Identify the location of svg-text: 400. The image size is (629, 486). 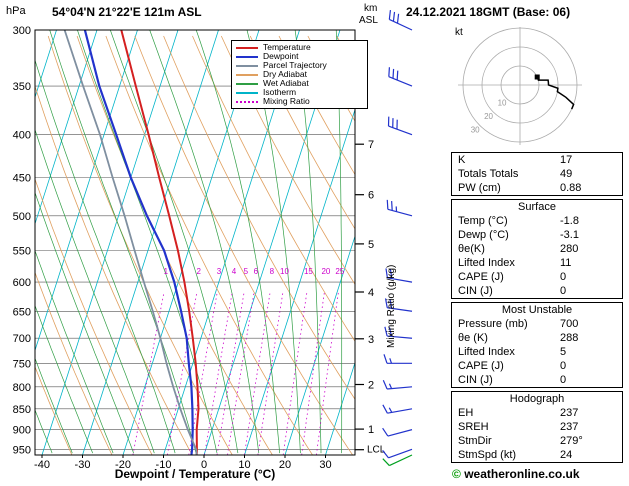
(22, 136).